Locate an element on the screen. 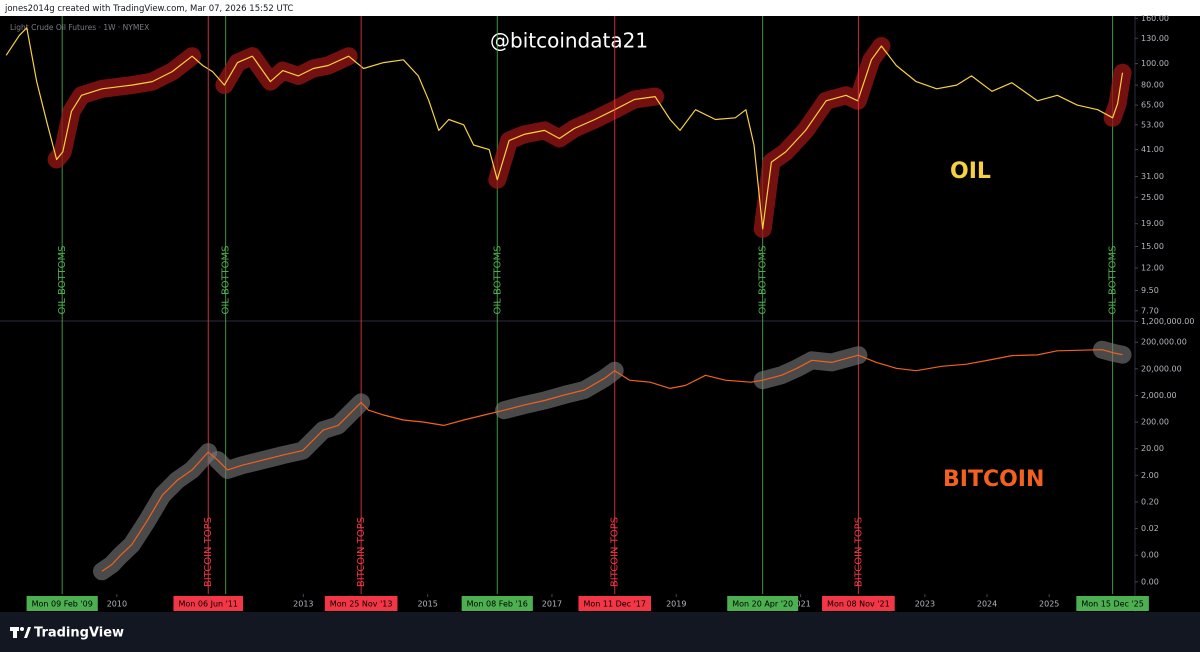 The width and height of the screenshot is (1200, 652). x-tick-label: 2023 is located at coordinates (925, 604).